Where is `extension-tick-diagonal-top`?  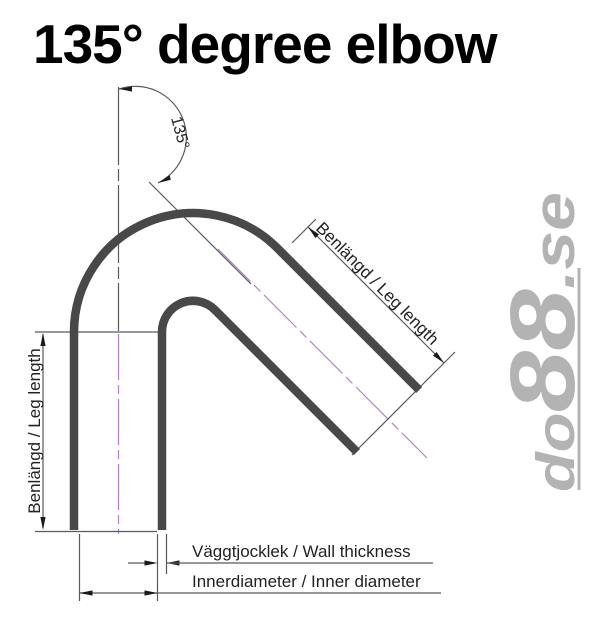 extension-tick-diagonal-top is located at coordinates (304, 231).